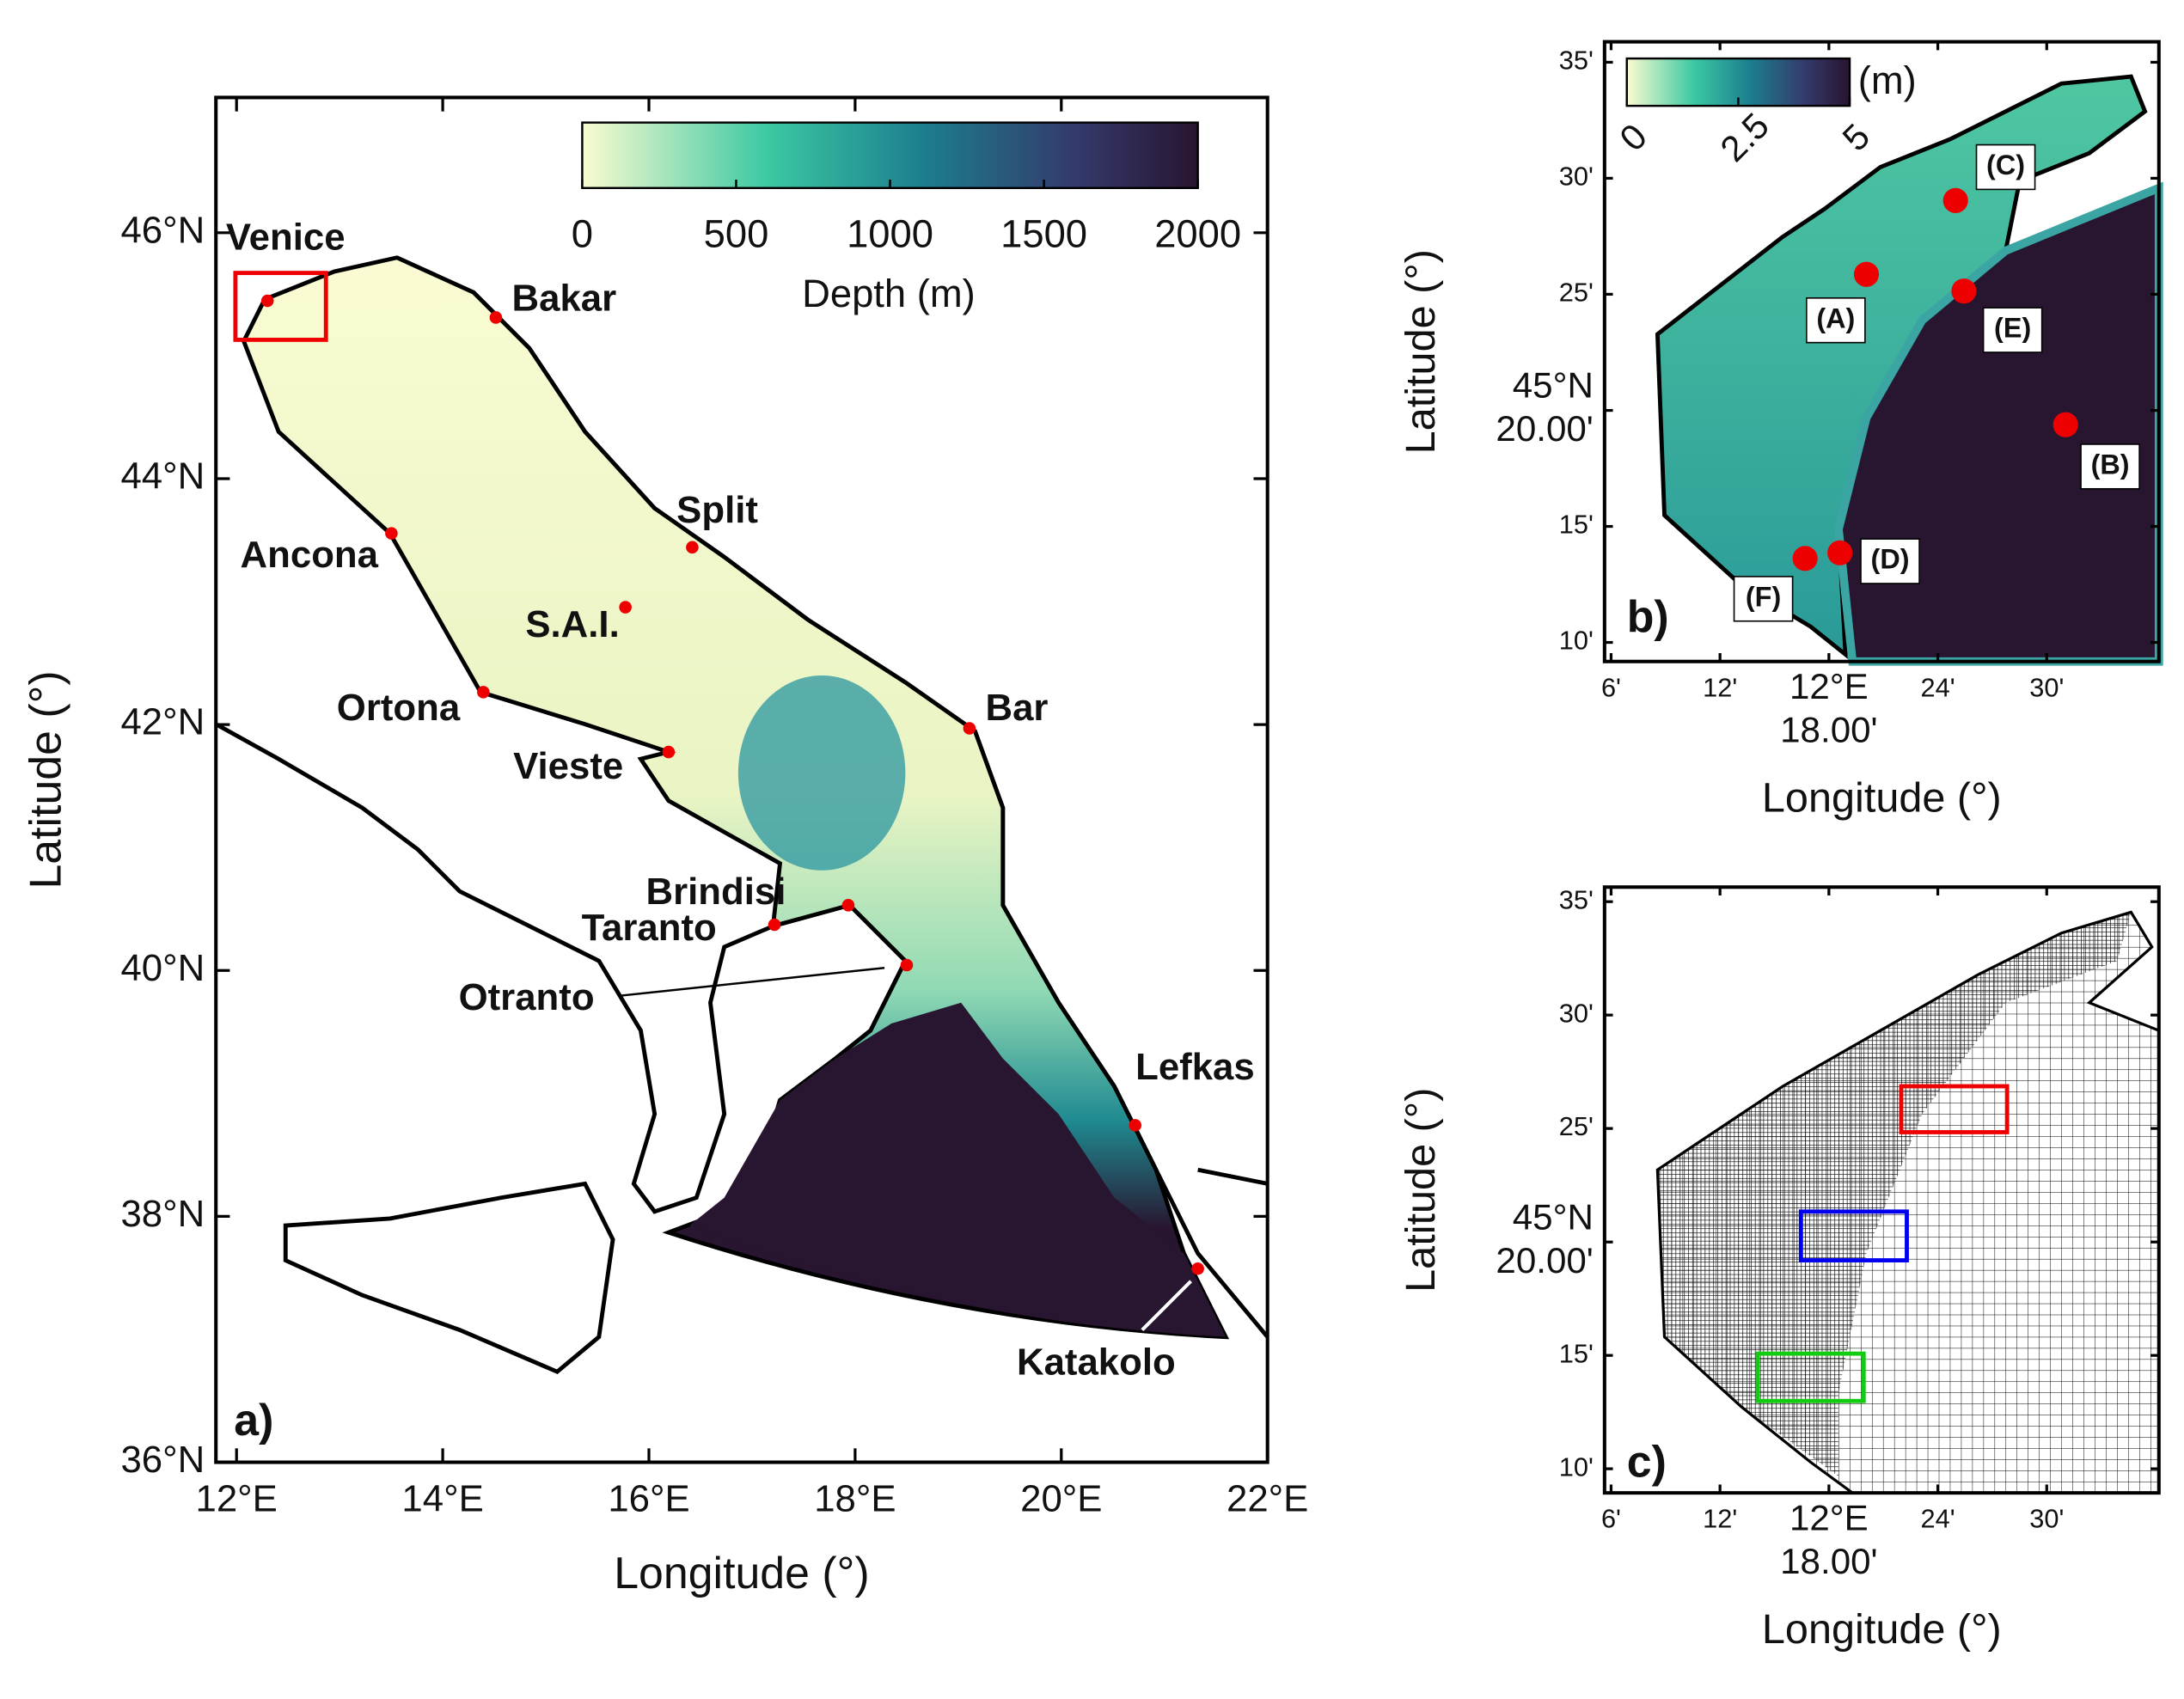 This screenshot has width=2184, height=1699. What do you see at coordinates (958, 1169) in the screenshot?
I see `ionian-deep` at bounding box center [958, 1169].